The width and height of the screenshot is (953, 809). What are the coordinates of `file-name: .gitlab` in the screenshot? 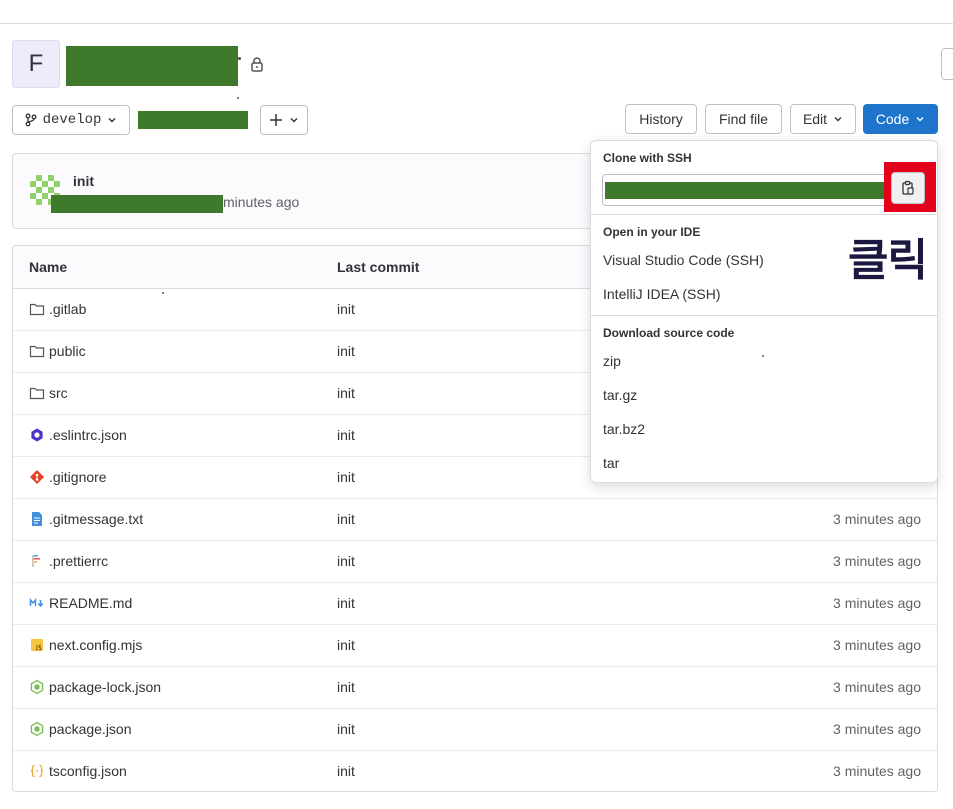 It's located at (68, 309).